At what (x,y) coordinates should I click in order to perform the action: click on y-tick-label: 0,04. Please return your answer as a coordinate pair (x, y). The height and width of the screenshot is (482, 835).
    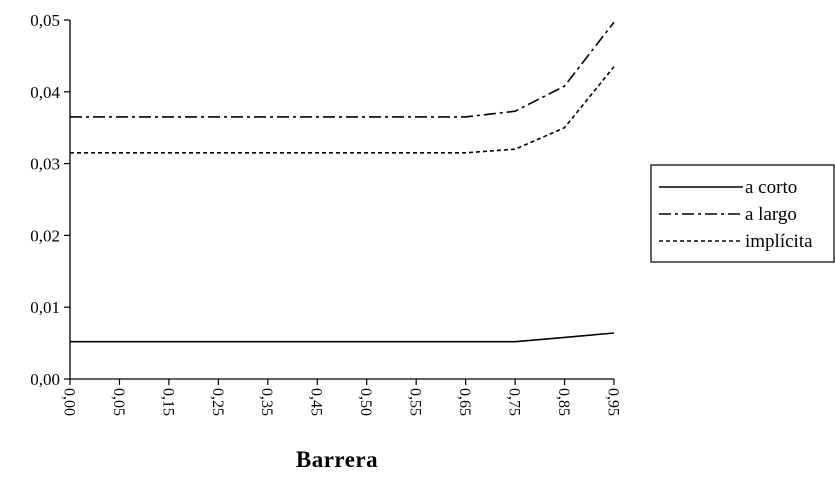
    Looking at the image, I should click on (45, 92).